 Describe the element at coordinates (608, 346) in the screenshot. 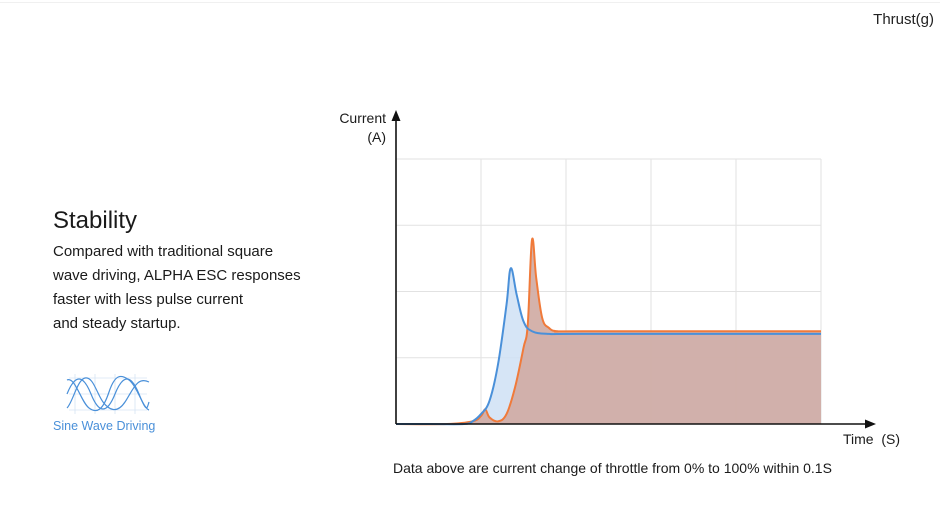

I see `series-line-blue` at that location.